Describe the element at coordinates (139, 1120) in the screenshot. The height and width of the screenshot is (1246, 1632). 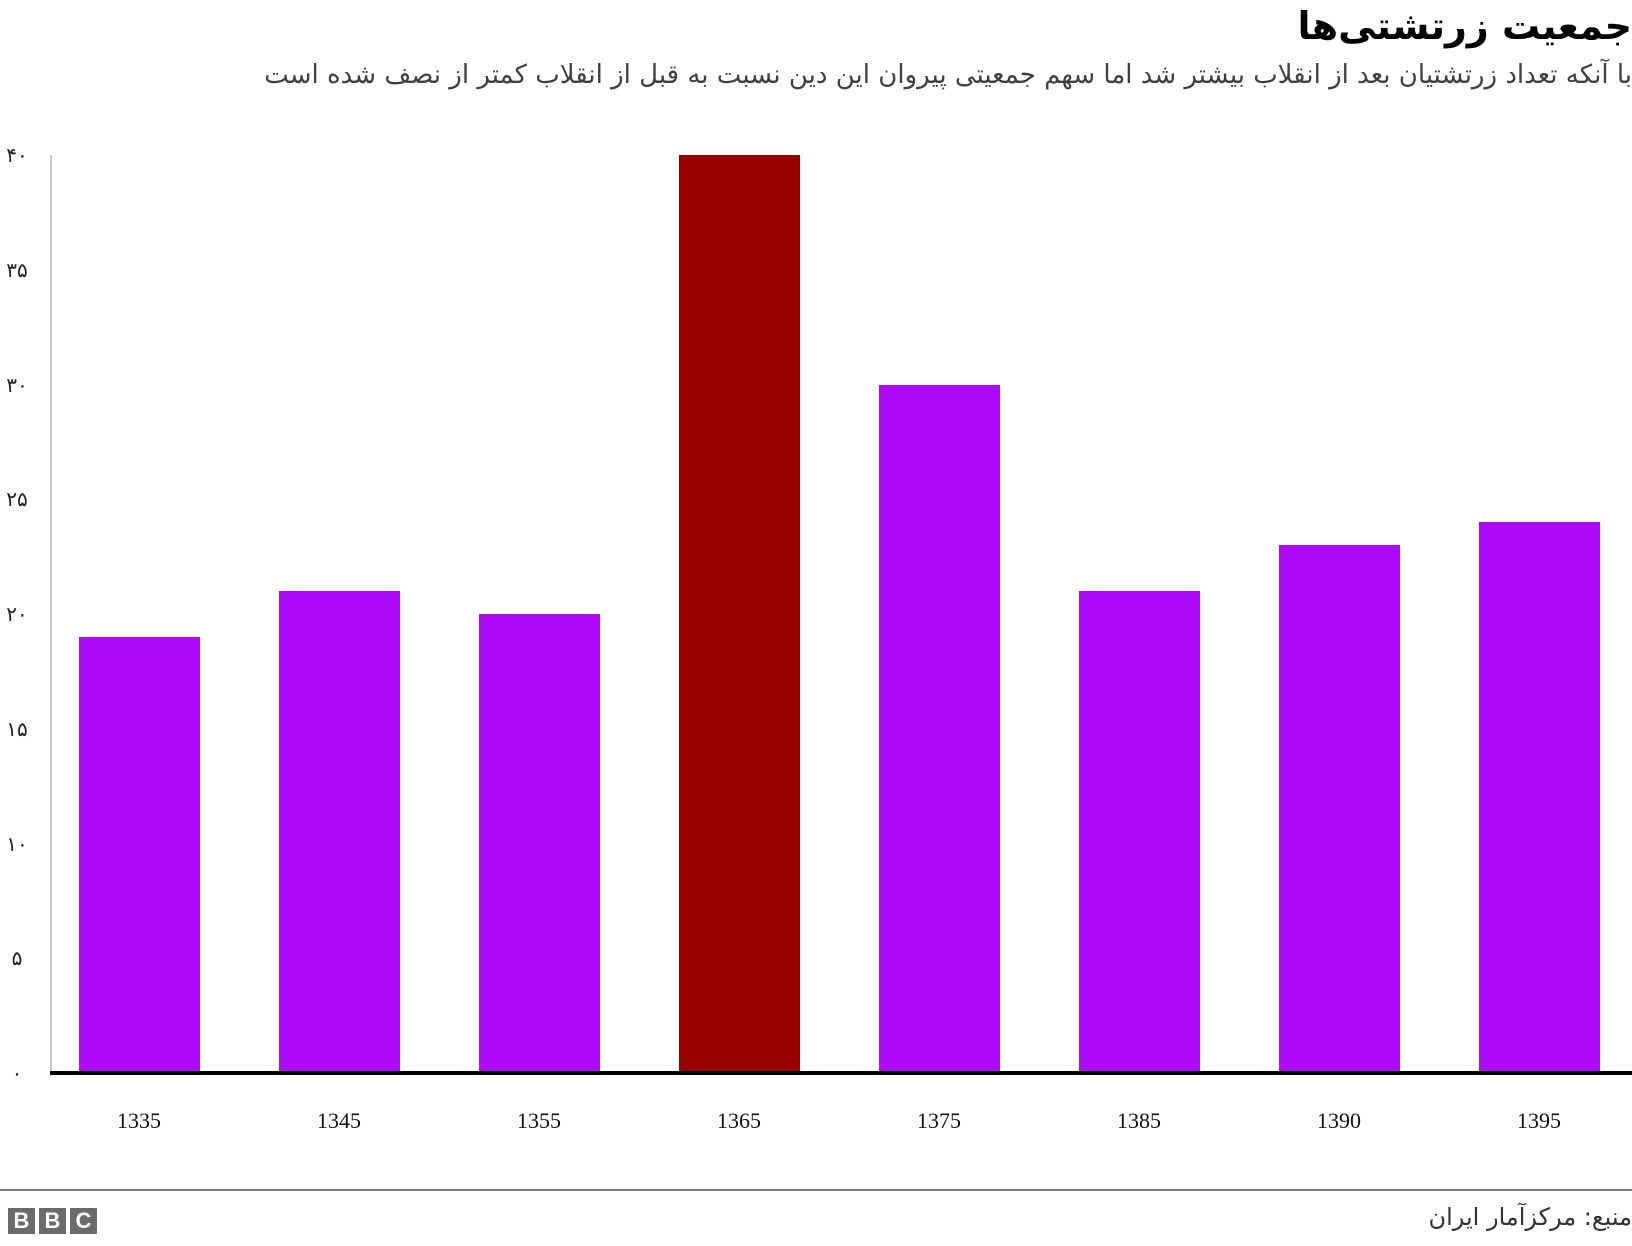
I see `x-tick-label: 1335` at that location.